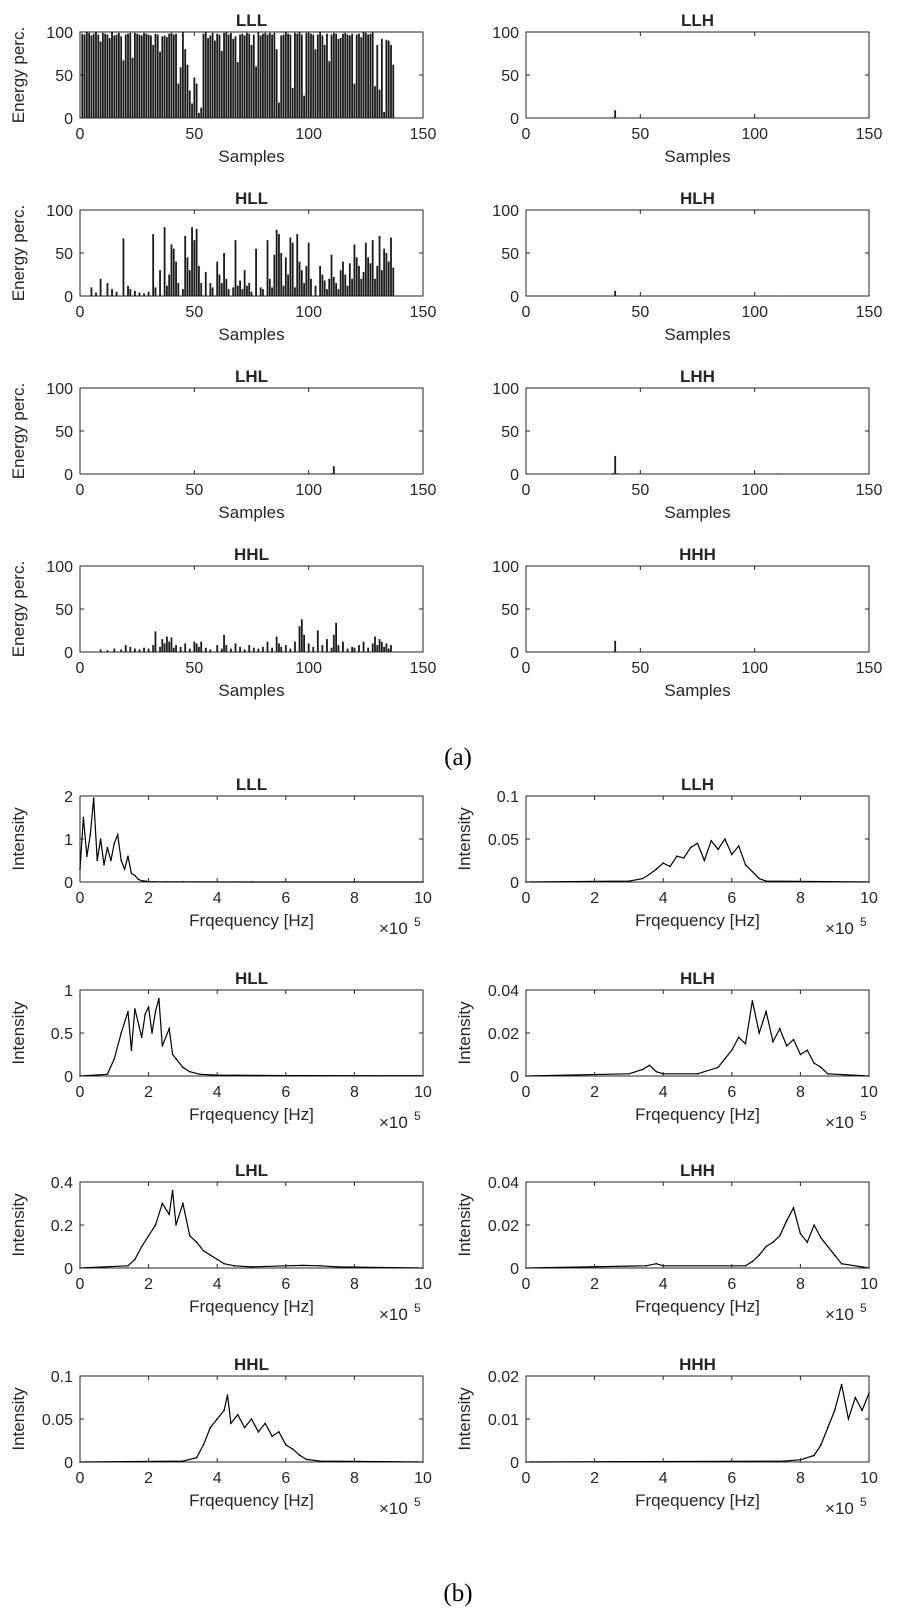 This screenshot has width=916, height=1618. Describe the element at coordinates (503, 1420) in the screenshot. I see `y-tick-label: 0.01` at that location.